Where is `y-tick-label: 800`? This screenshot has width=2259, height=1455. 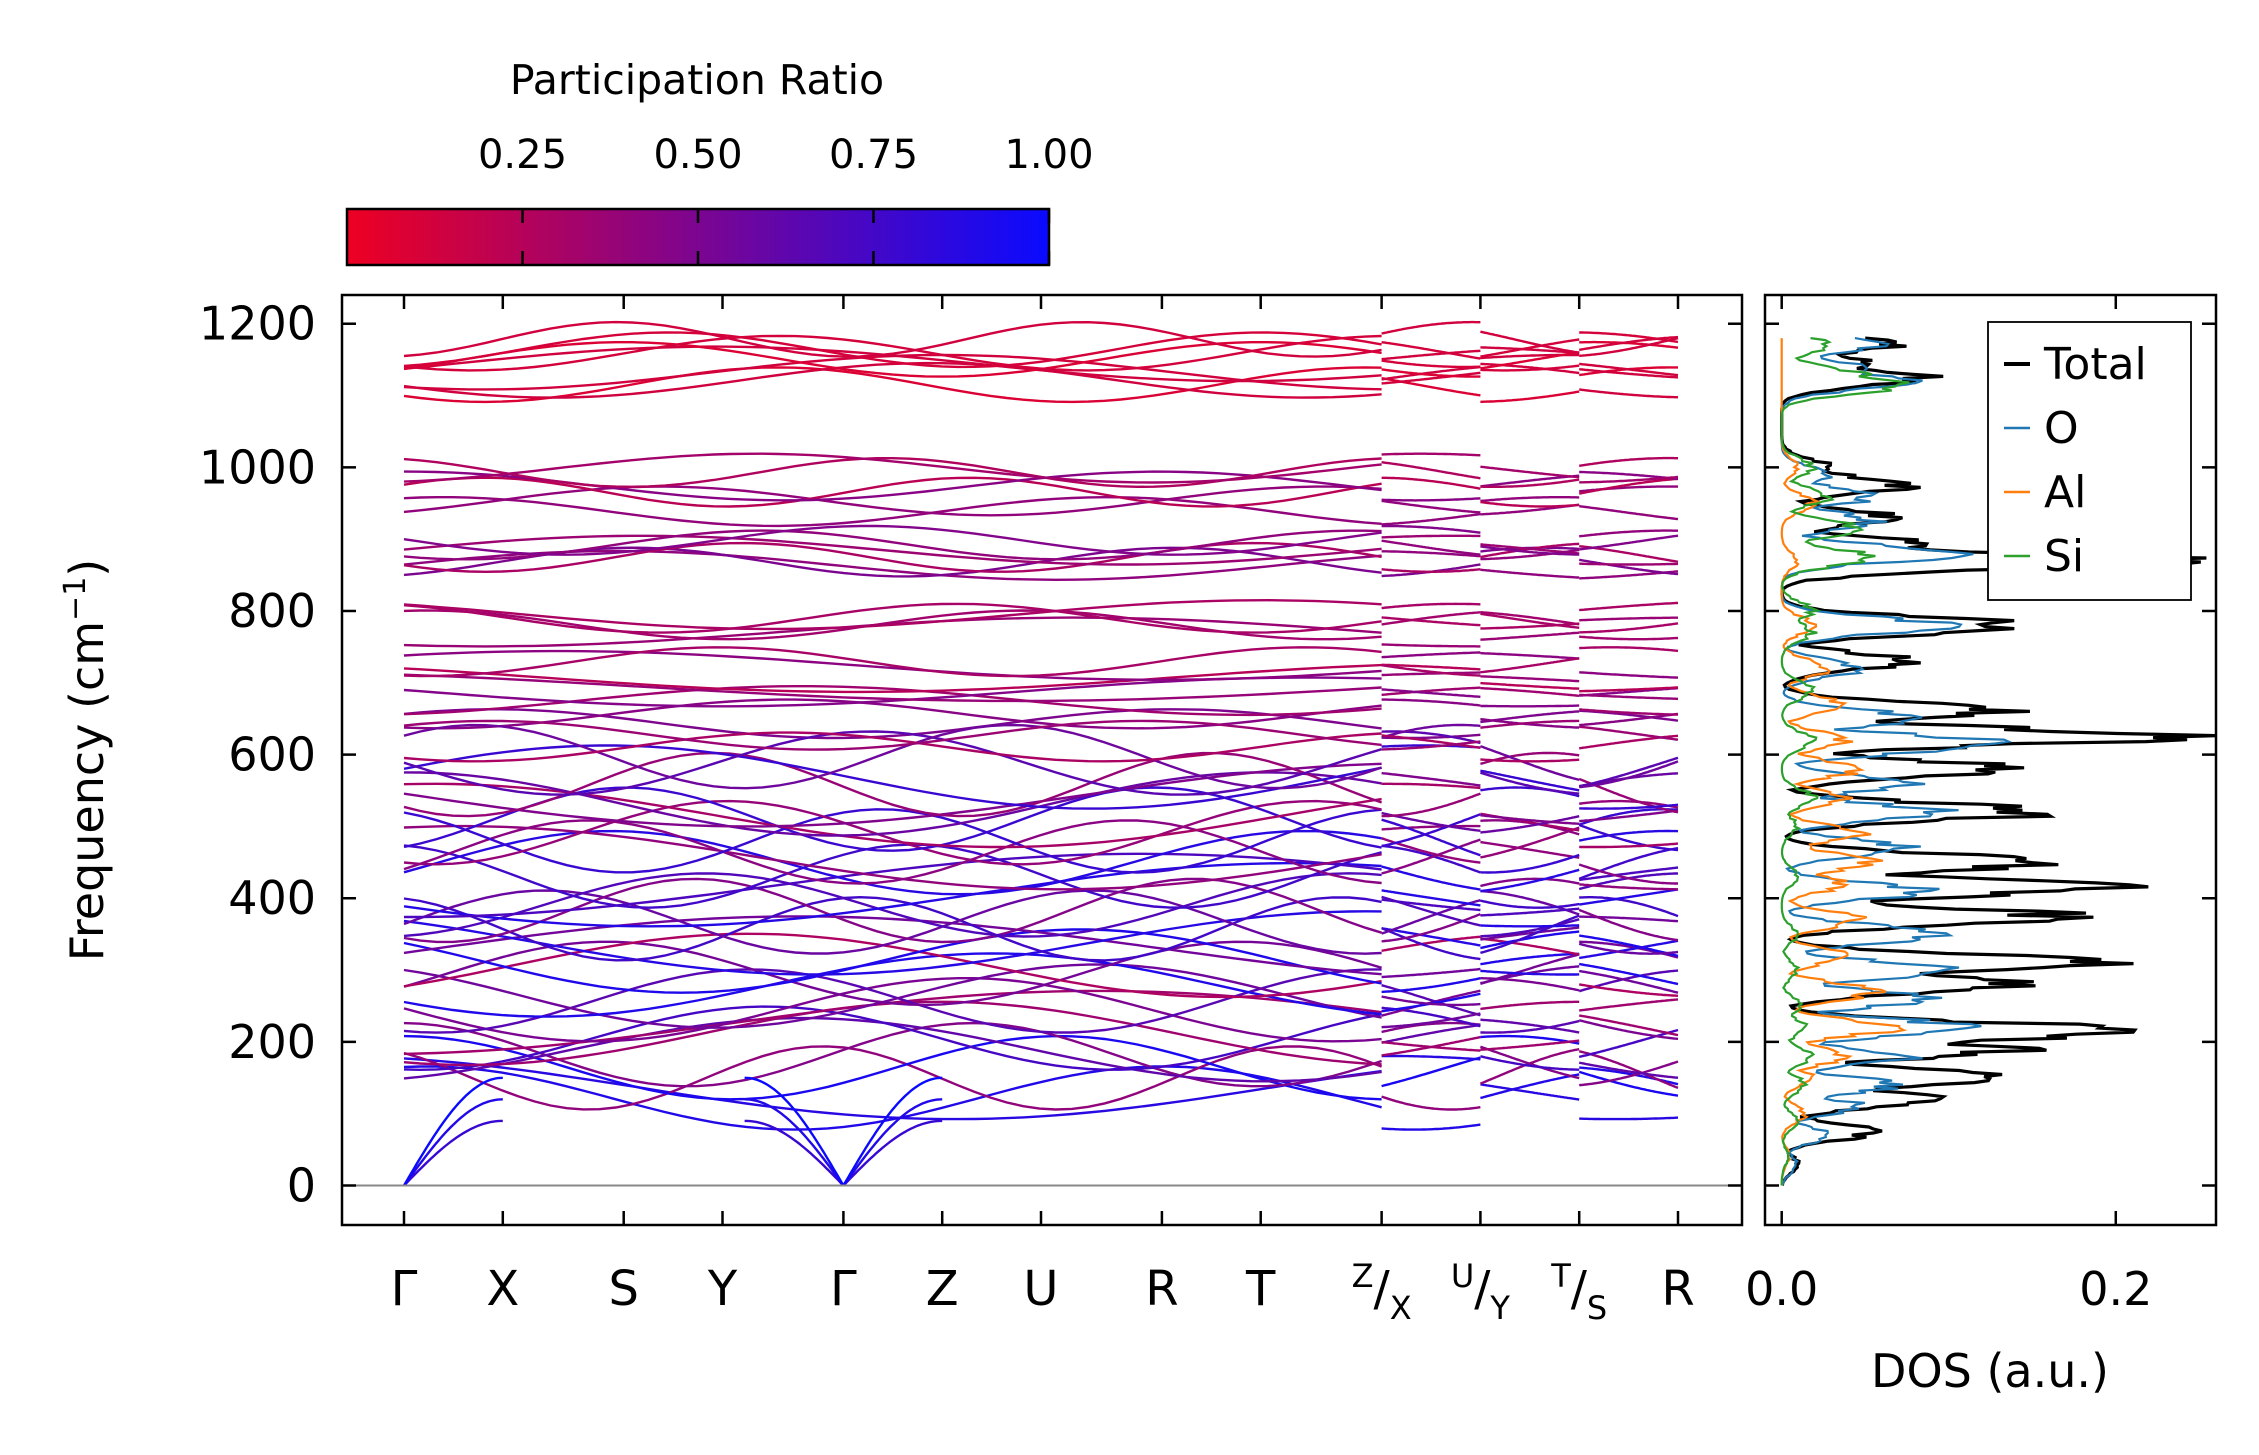
y-tick-label: 800 is located at coordinates (272, 611).